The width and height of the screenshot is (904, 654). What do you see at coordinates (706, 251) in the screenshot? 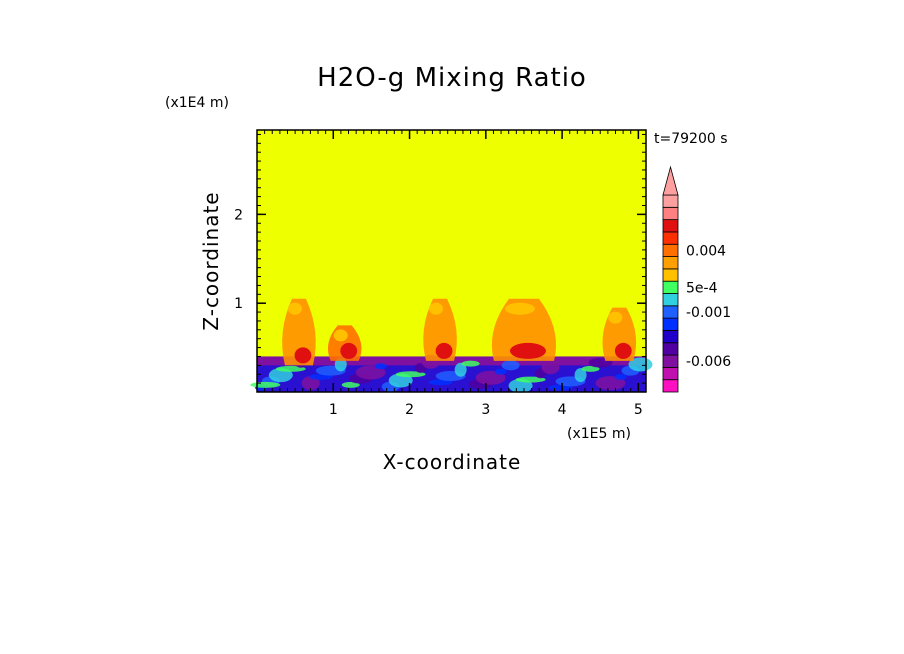
I see `colorbar-label: 0.004` at bounding box center [706, 251].